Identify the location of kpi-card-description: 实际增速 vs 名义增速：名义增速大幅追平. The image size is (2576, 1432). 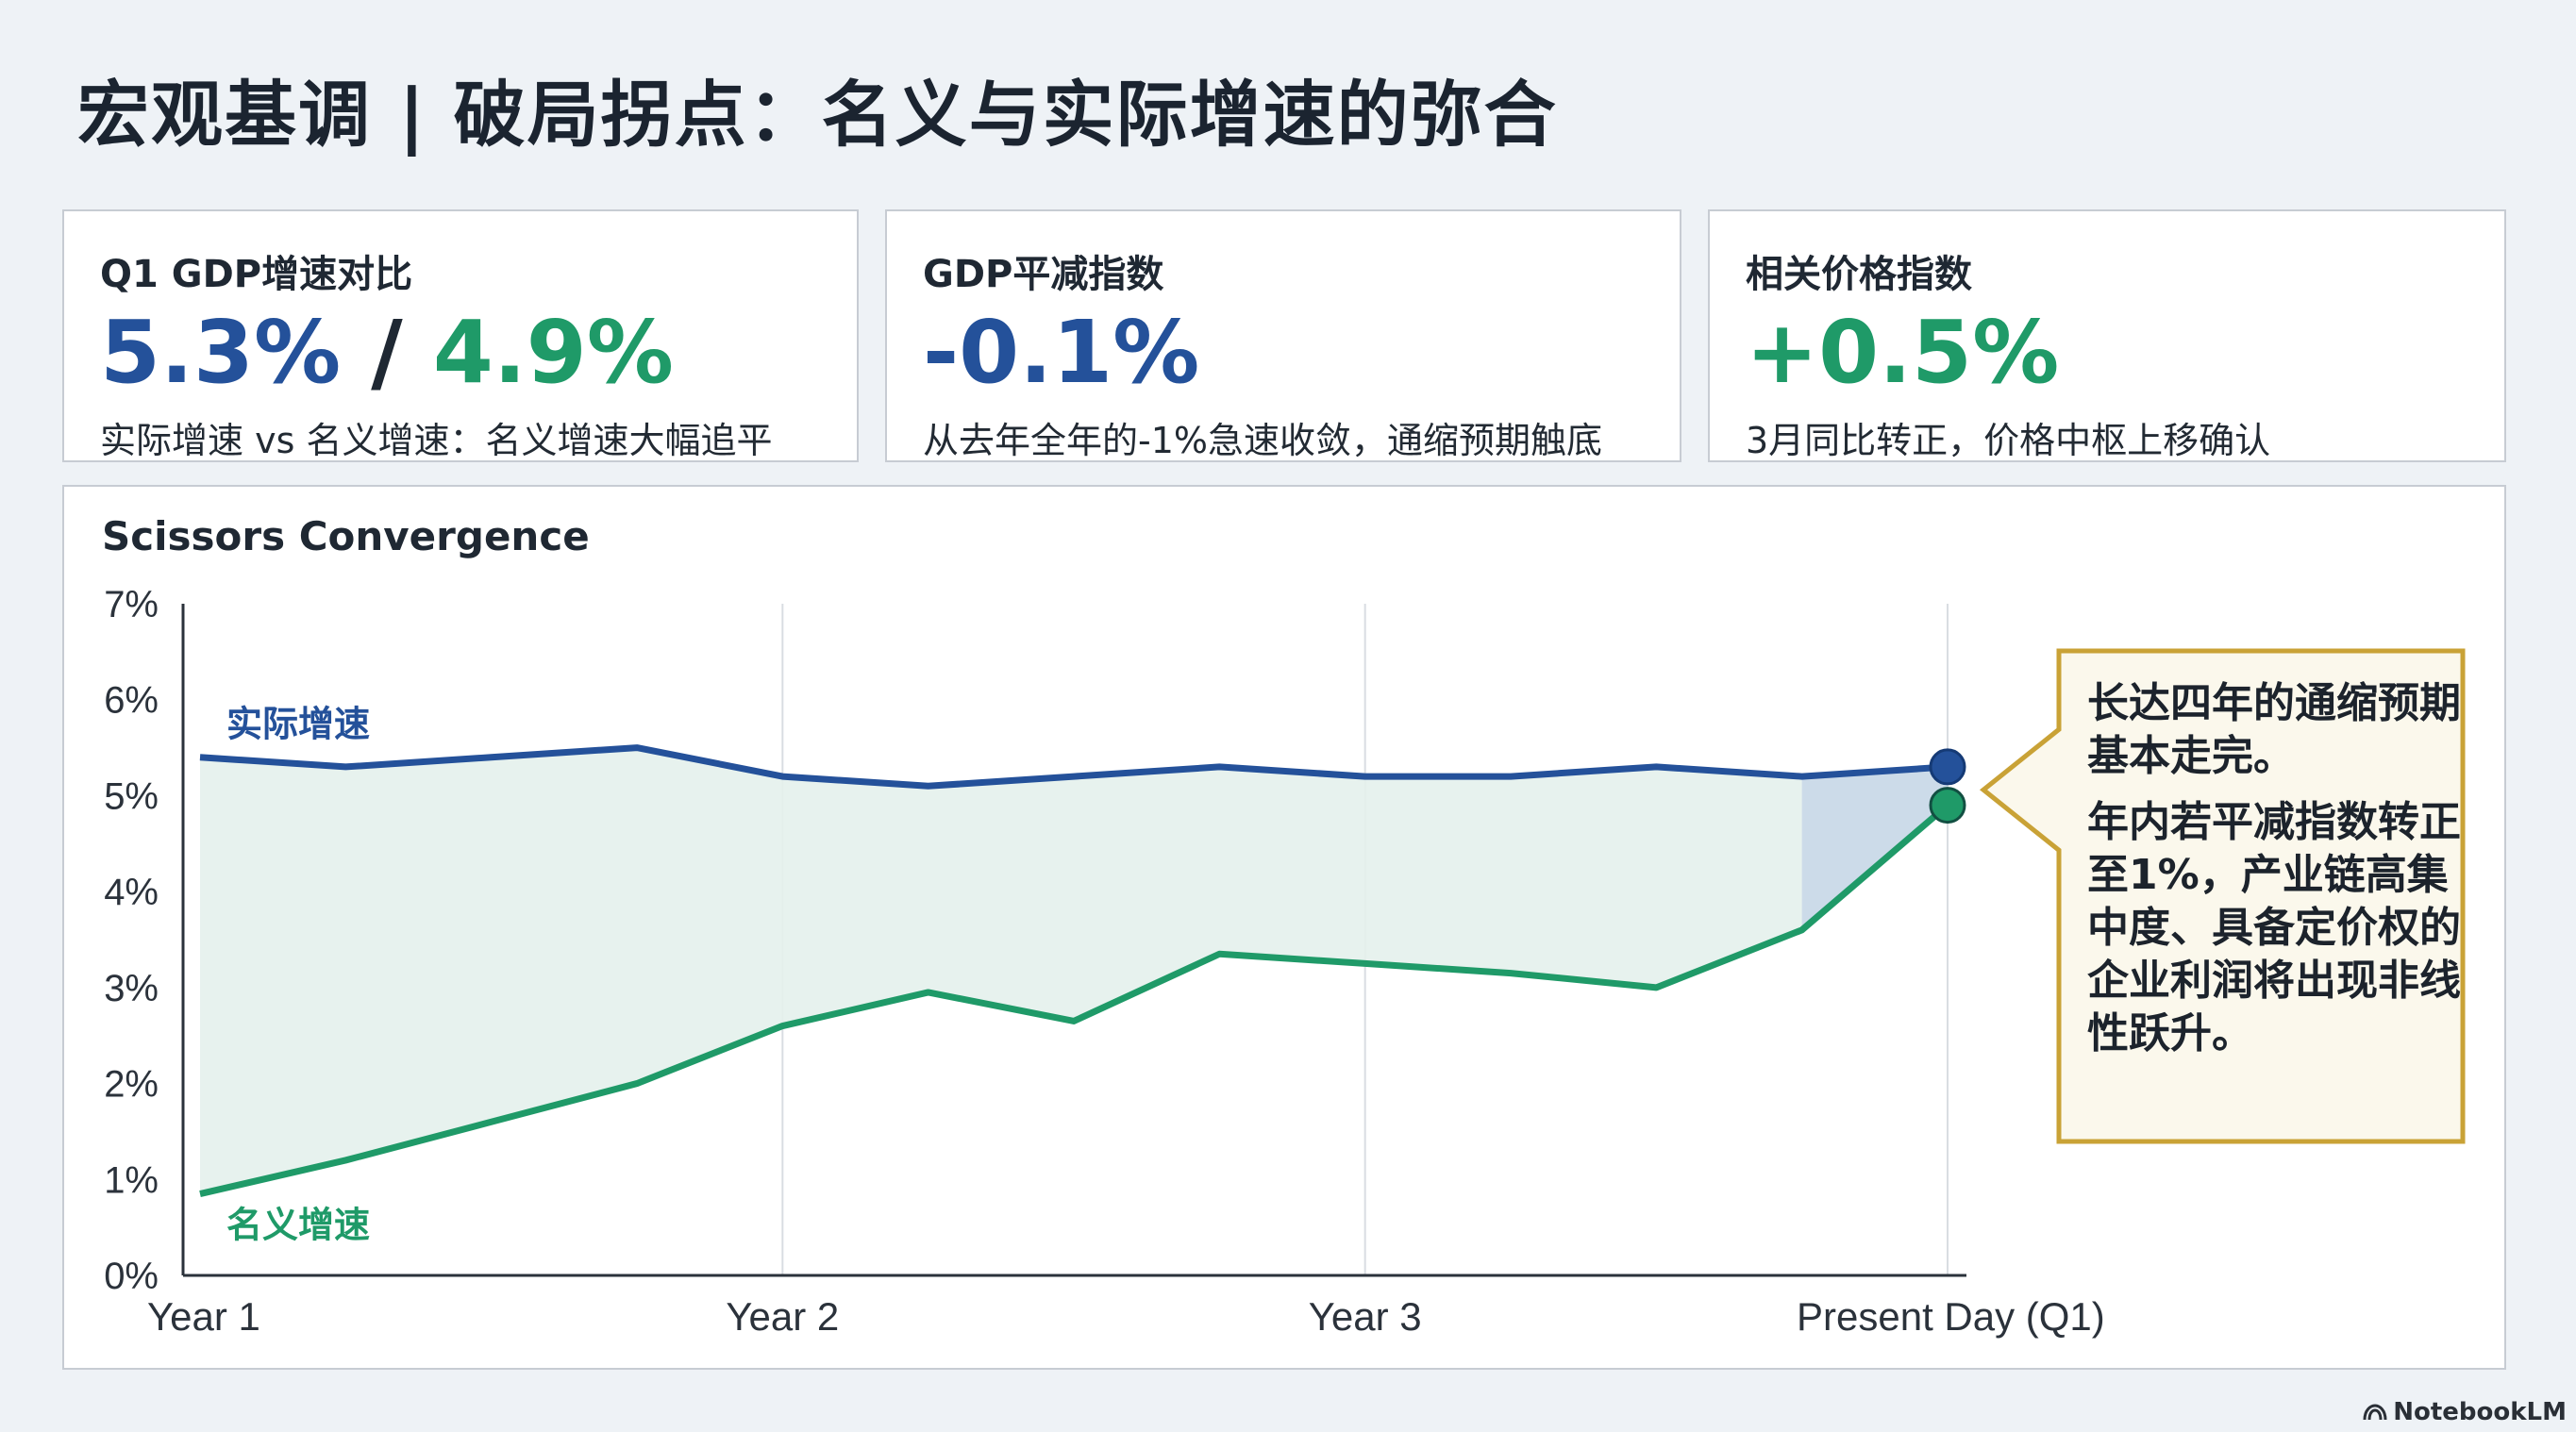
(436, 441).